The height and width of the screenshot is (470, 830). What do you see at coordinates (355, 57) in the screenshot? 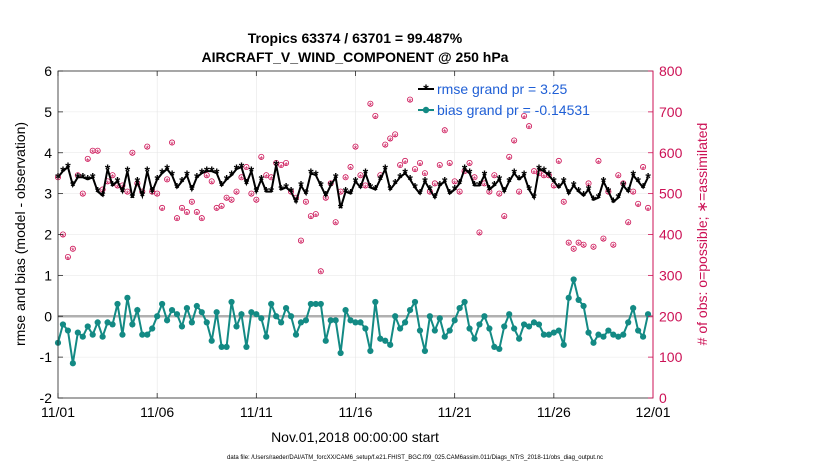
I see `chart-title-line2: AIRCRAFT_V_WIND_COMPONENT @ 250 hPa` at bounding box center [355, 57].